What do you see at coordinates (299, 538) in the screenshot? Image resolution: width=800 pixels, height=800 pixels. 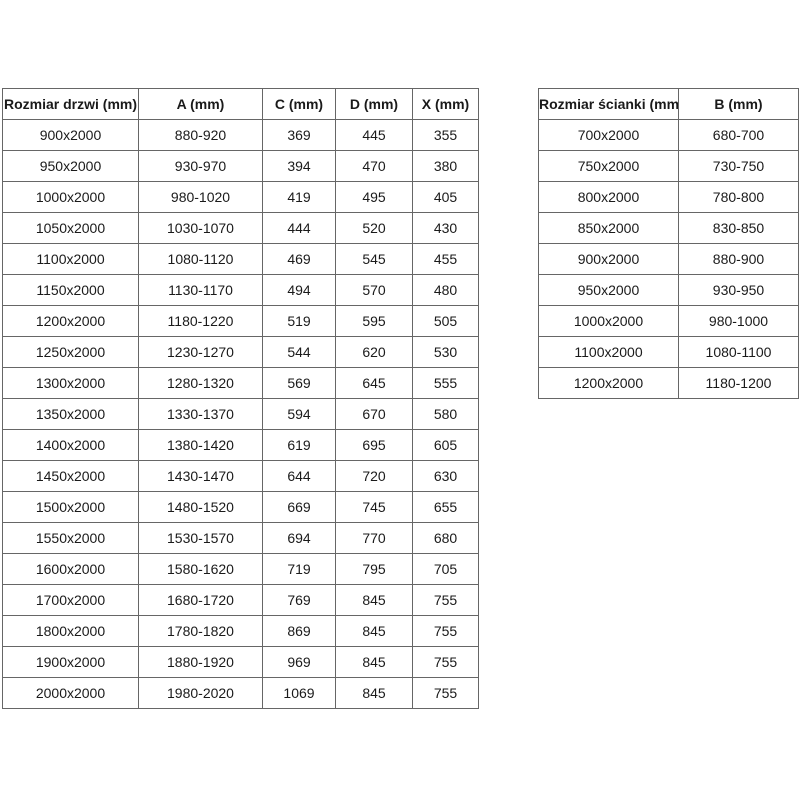 I see `table-cell: 694` at bounding box center [299, 538].